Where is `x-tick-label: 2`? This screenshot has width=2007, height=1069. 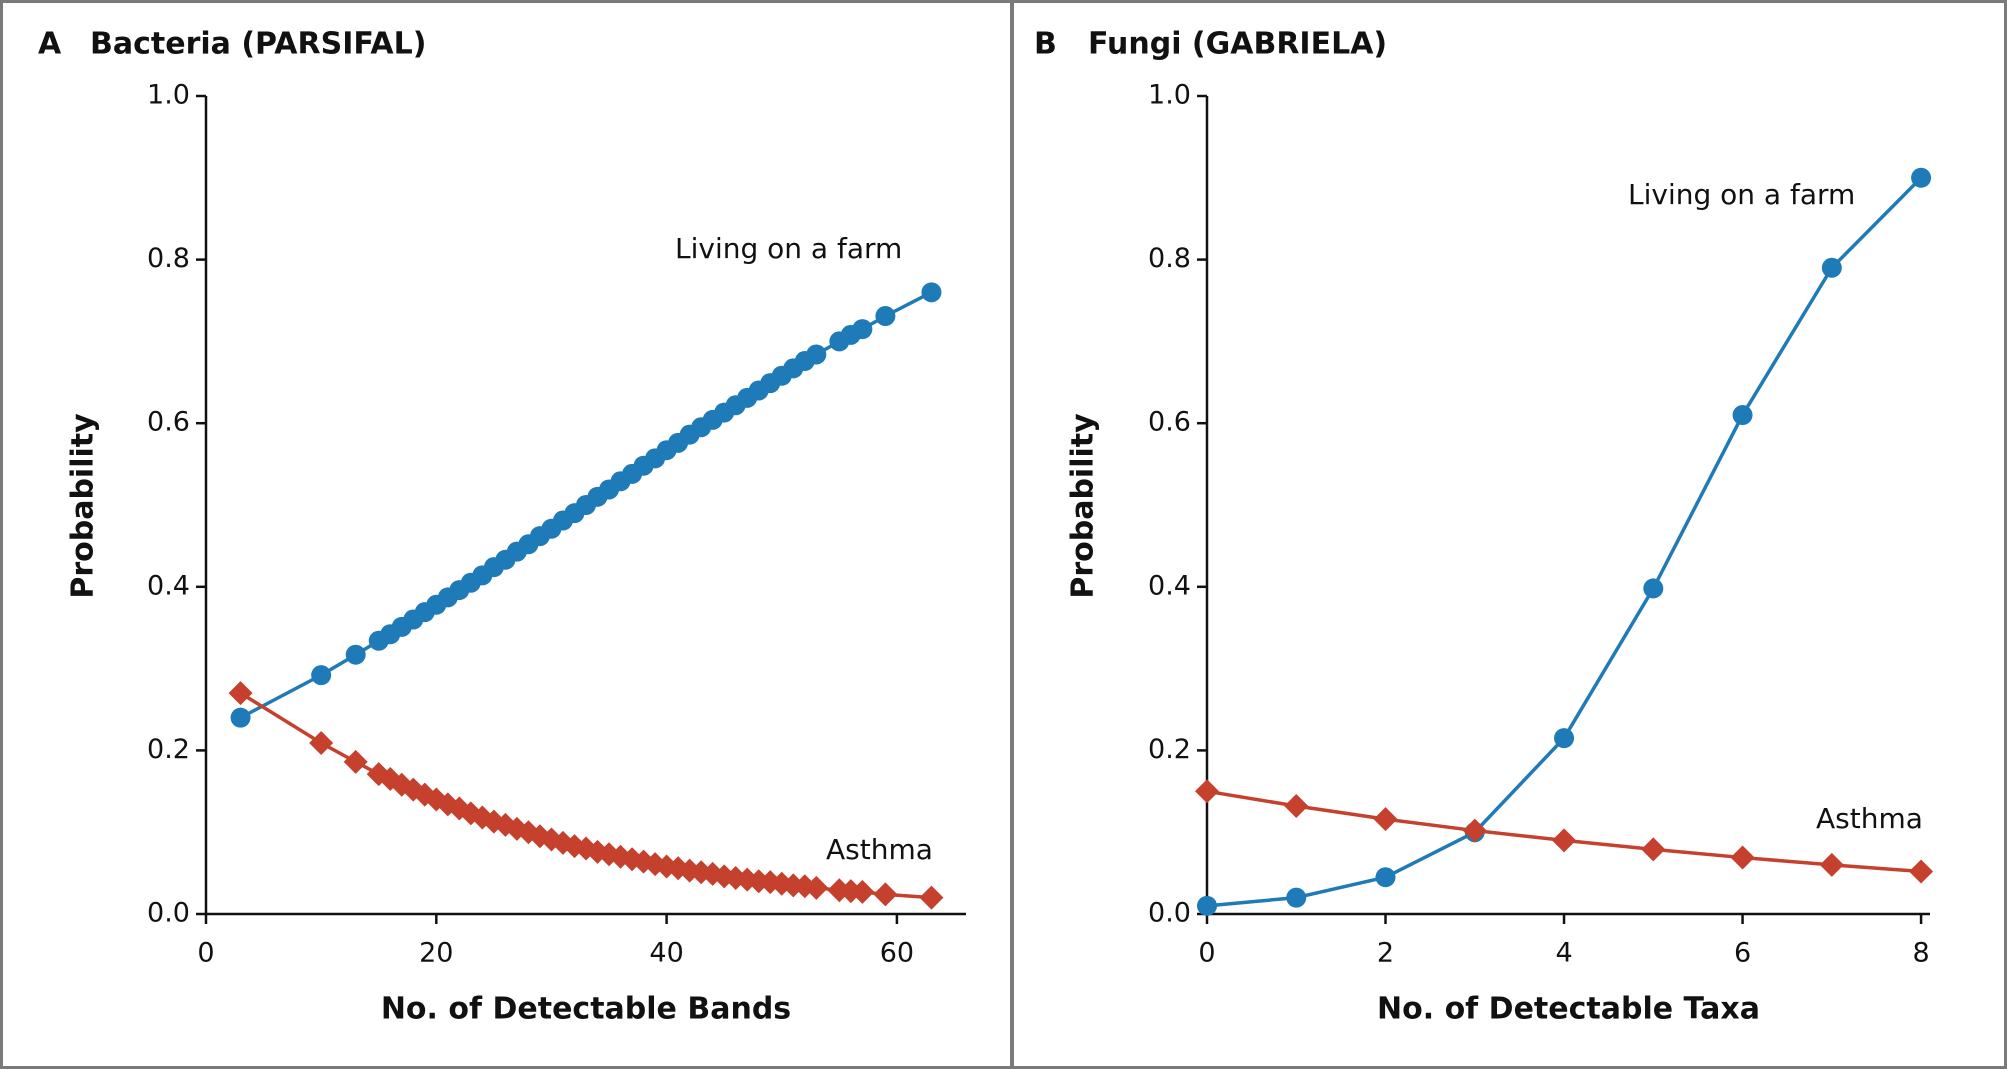 x-tick-label: 2 is located at coordinates (1385, 953).